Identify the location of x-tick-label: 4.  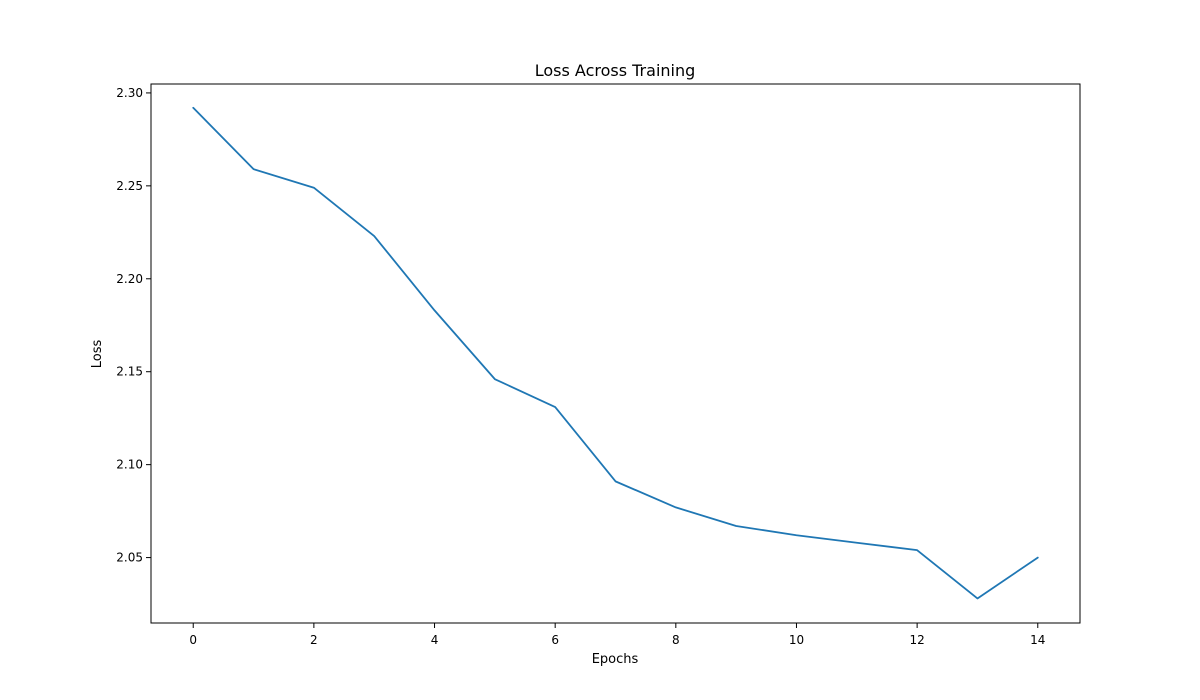
(435, 640).